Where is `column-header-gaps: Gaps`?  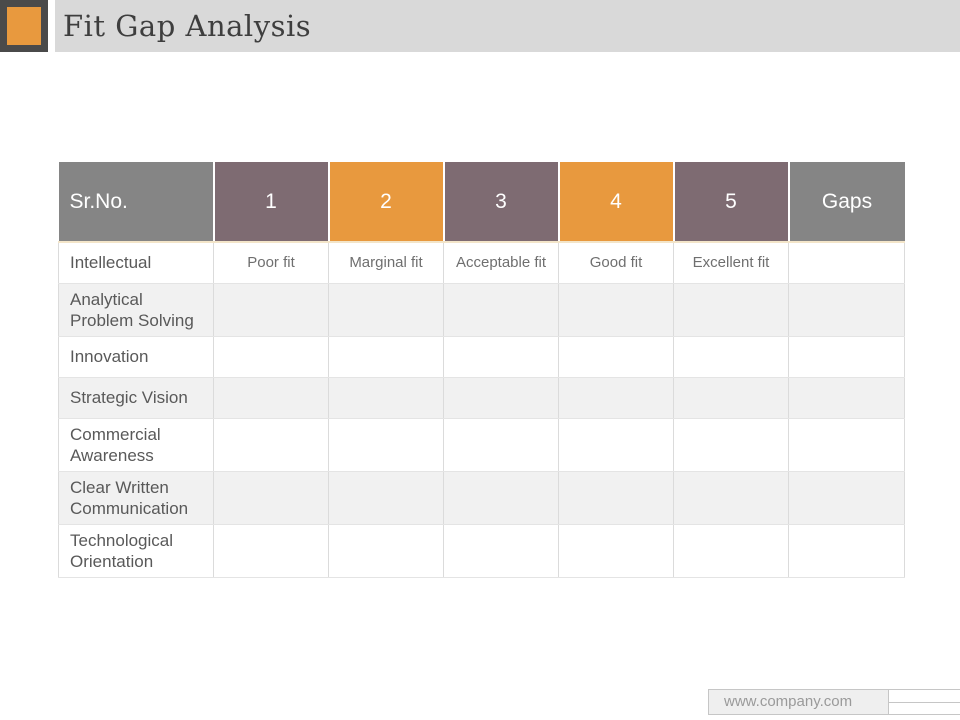 column-header-gaps: Gaps is located at coordinates (846, 202).